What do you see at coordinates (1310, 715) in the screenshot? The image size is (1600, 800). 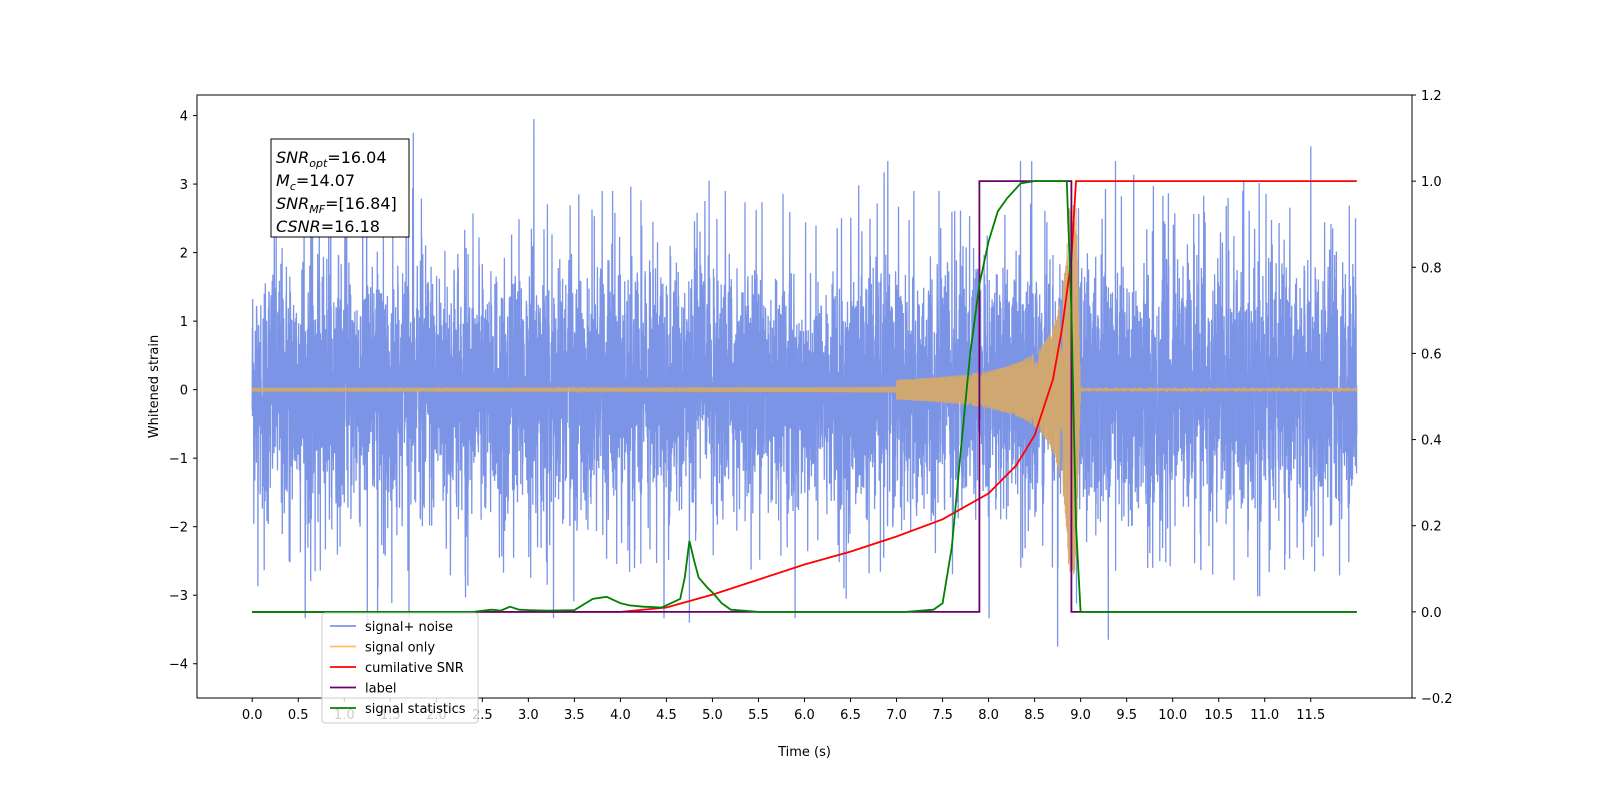 I see `x-tick-label: 11.5` at bounding box center [1310, 715].